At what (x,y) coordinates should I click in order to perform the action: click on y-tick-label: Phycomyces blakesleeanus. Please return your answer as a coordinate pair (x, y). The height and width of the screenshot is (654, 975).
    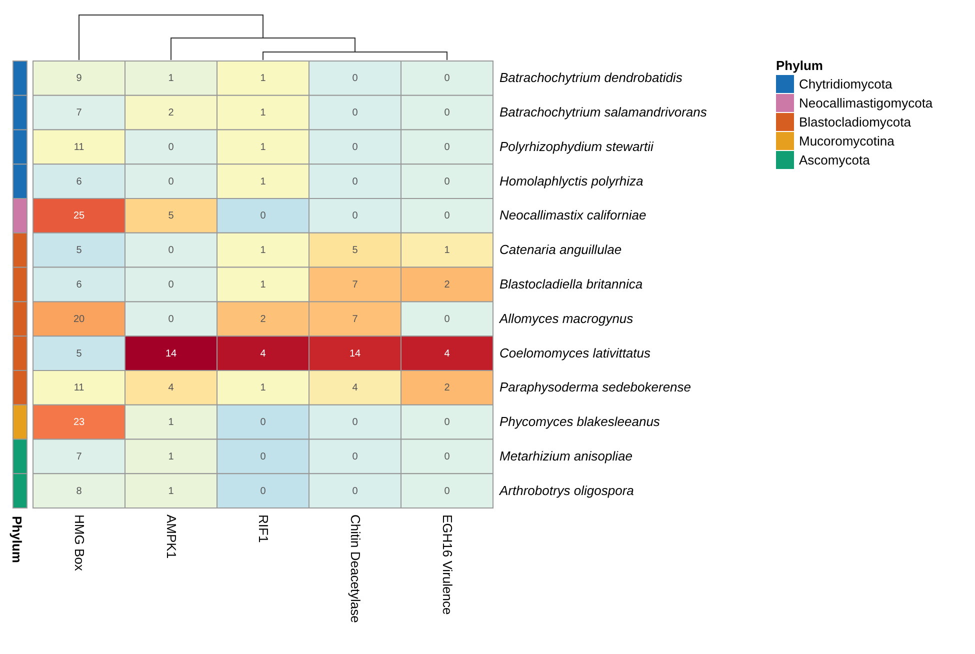
    Looking at the image, I should click on (580, 422).